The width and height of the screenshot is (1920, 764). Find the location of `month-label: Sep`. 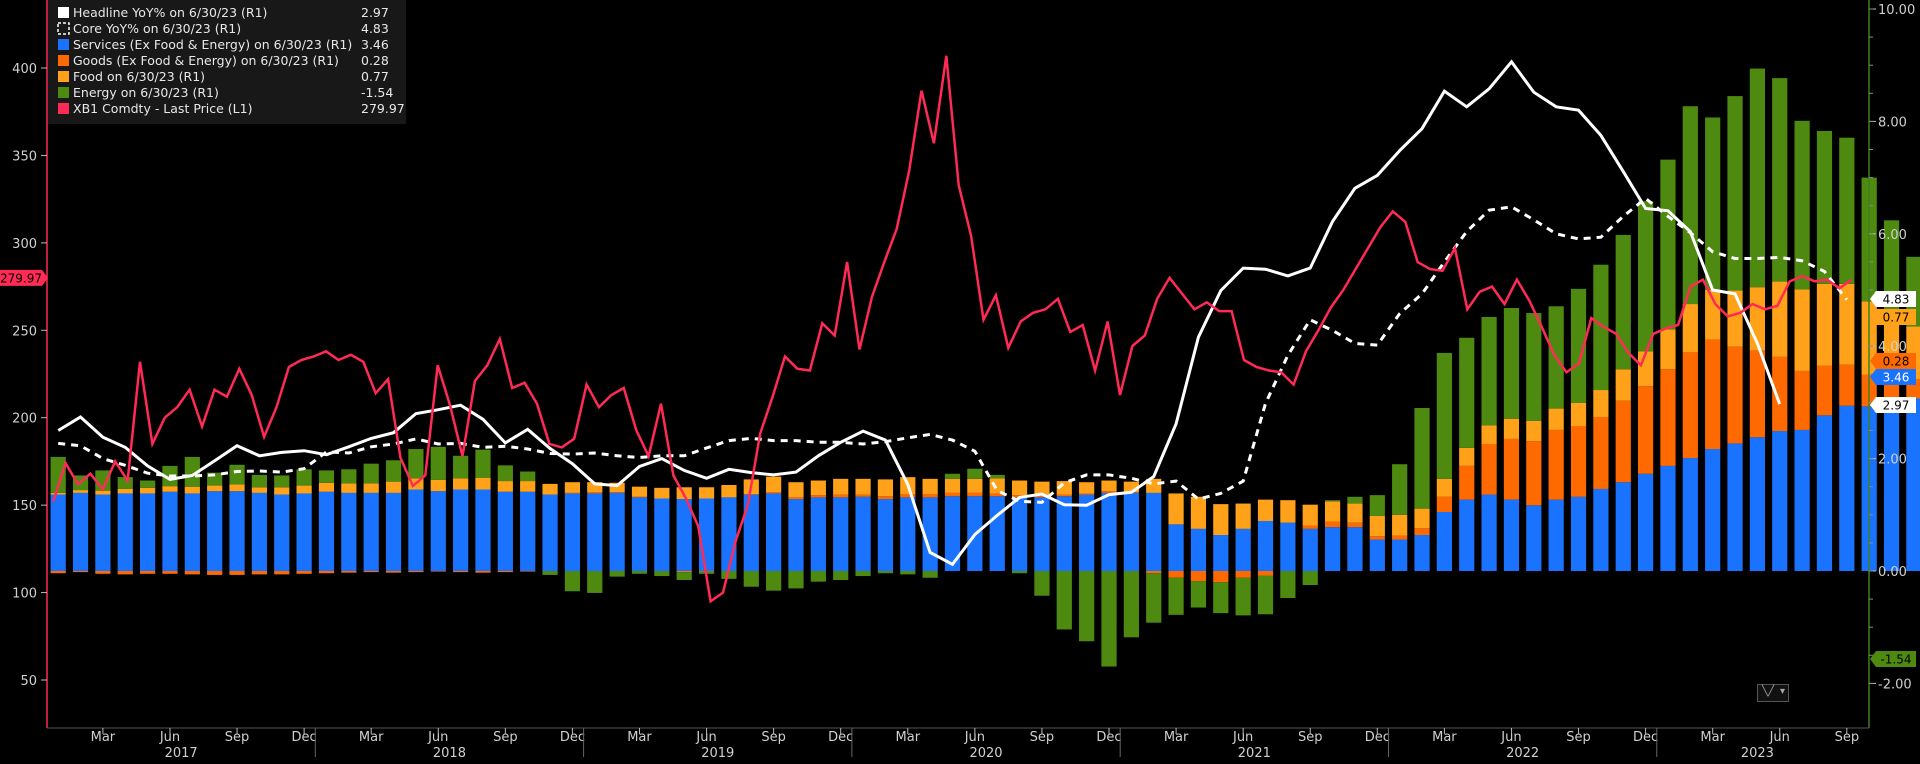

month-label: Sep is located at coordinates (1042, 737).